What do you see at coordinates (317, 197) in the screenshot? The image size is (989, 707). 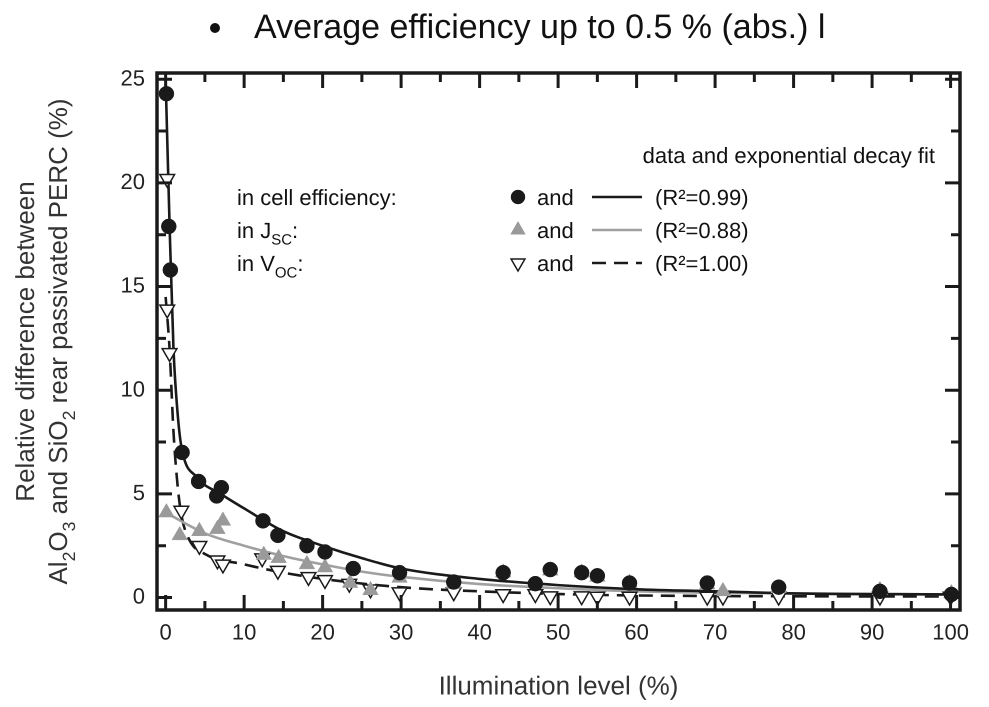 I see `annotation: in cell efficiency:` at bounding box center [317, 197].